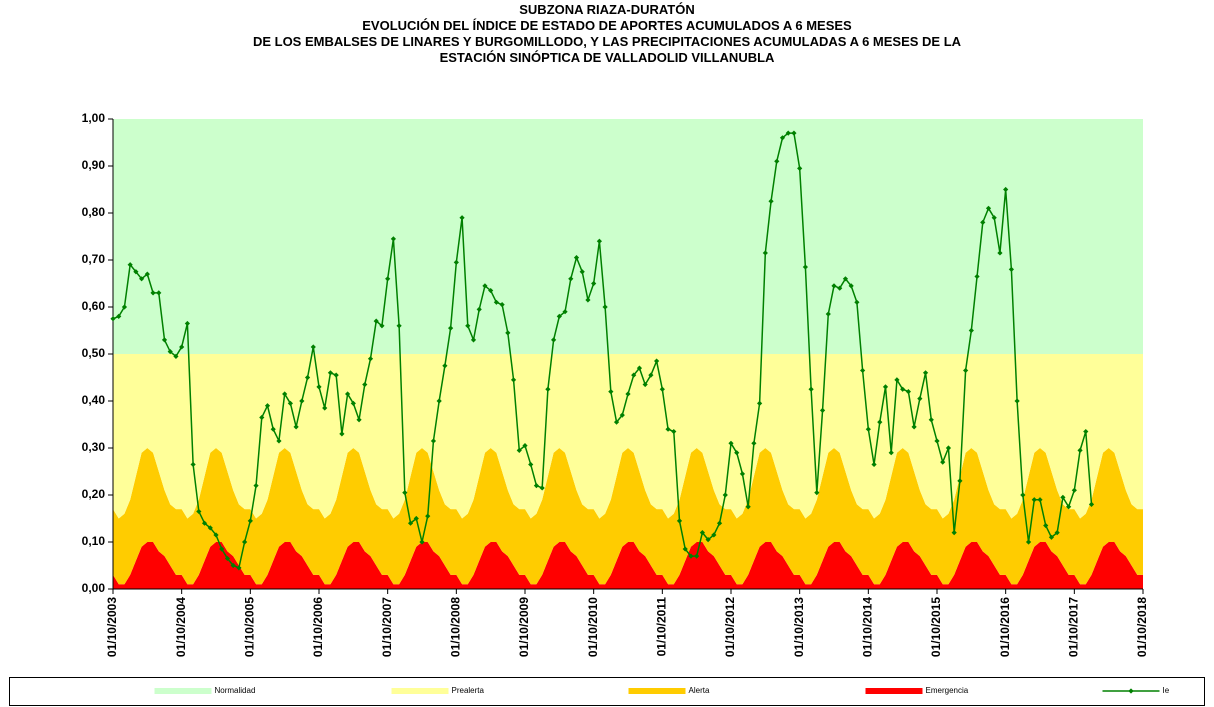  Describe the element at coordinates (1074, 627) in the screenshot. I see `x-tick-label: 01/10/2017` at that location.